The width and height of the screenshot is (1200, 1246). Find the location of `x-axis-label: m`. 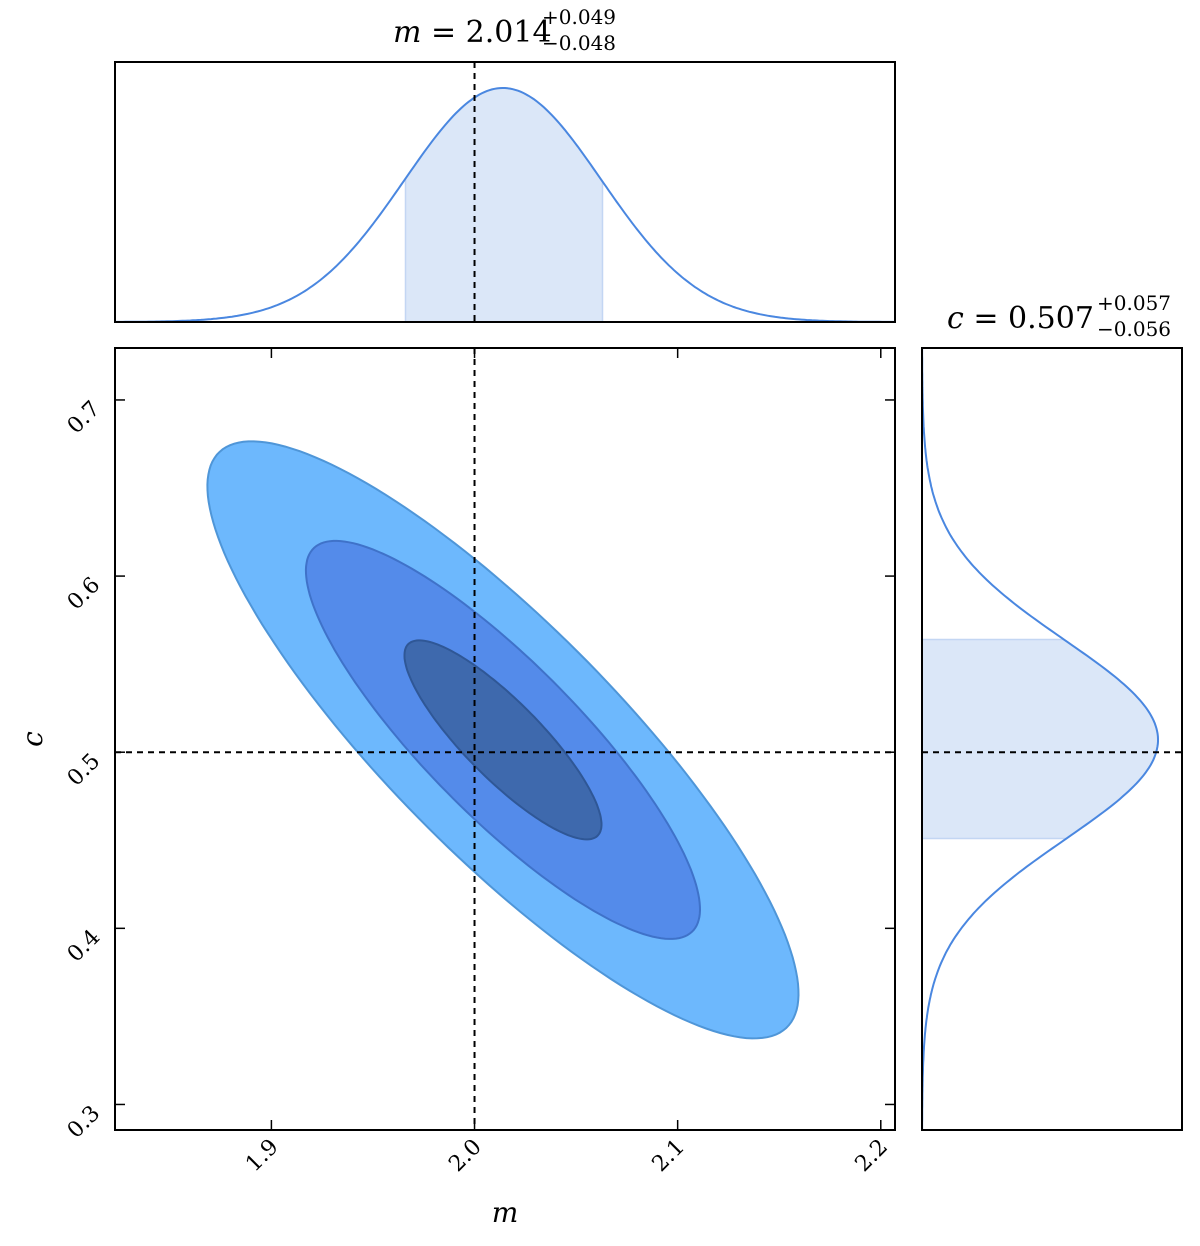

x-axis-label: m is located at coordinates (505, 1212).